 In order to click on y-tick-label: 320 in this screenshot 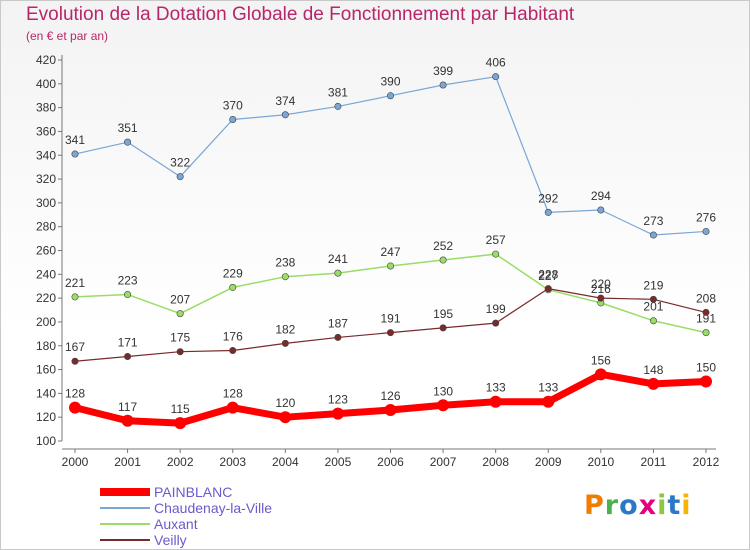, I will do `click(46, 179)`.